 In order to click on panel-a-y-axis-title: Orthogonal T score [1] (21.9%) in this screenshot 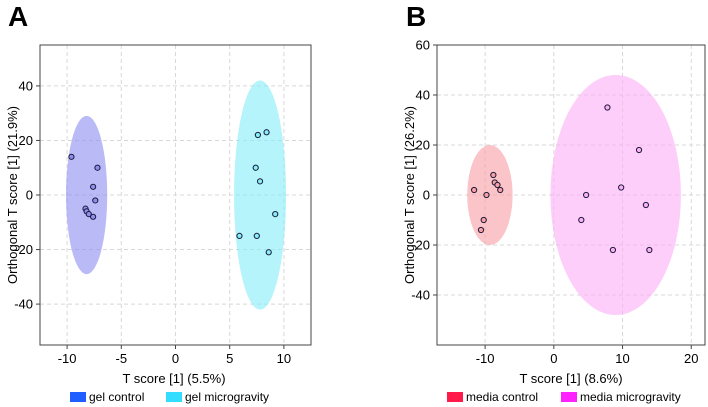, I will do `click(12, 195)`.